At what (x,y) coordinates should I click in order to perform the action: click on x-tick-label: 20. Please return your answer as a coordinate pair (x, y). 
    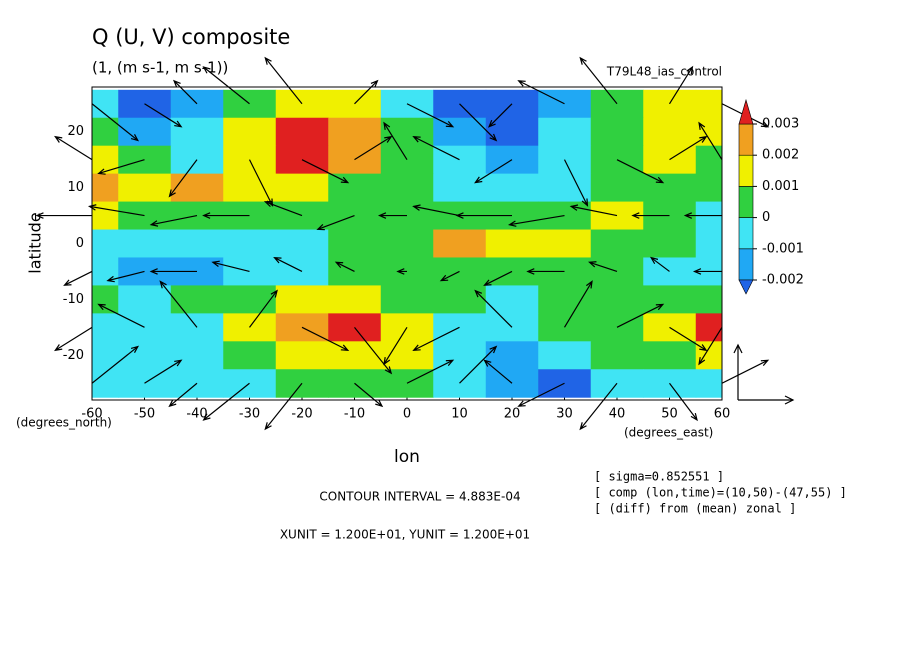
    Looking at the image, I should click on (512, 414).